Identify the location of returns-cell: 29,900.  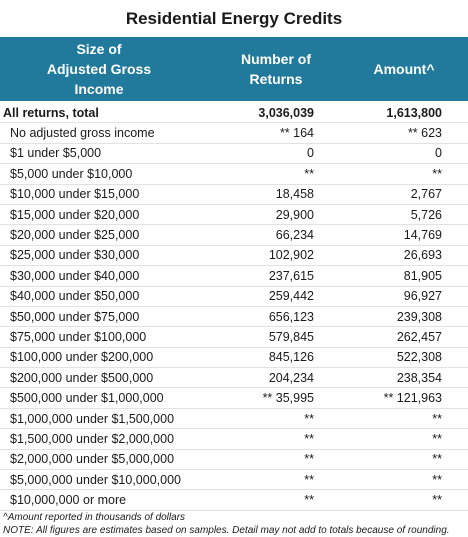
(276, 215).